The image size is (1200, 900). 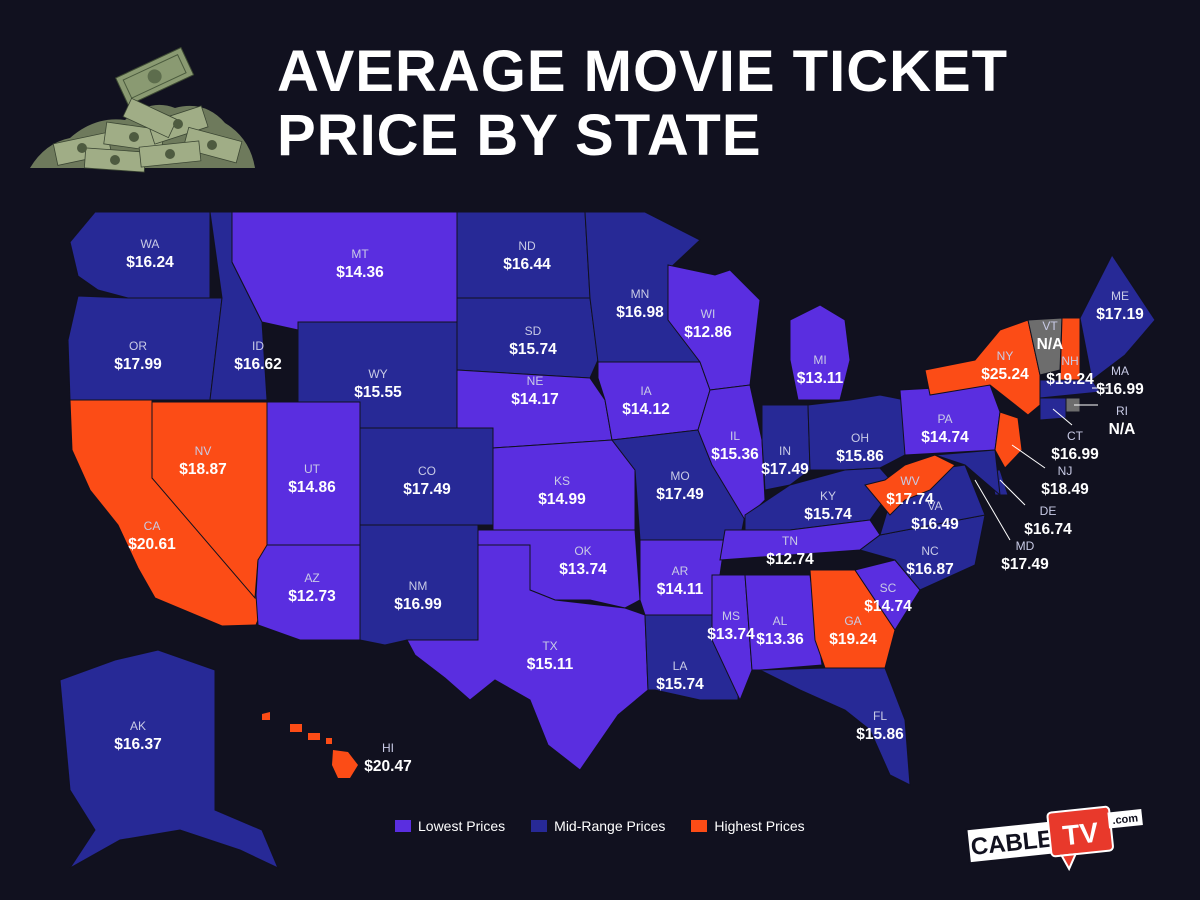 What do you see at coordinates (819, 360) in the screenshot?
I see `state-abbr-mi: MI` at bounding box center [819, 360].